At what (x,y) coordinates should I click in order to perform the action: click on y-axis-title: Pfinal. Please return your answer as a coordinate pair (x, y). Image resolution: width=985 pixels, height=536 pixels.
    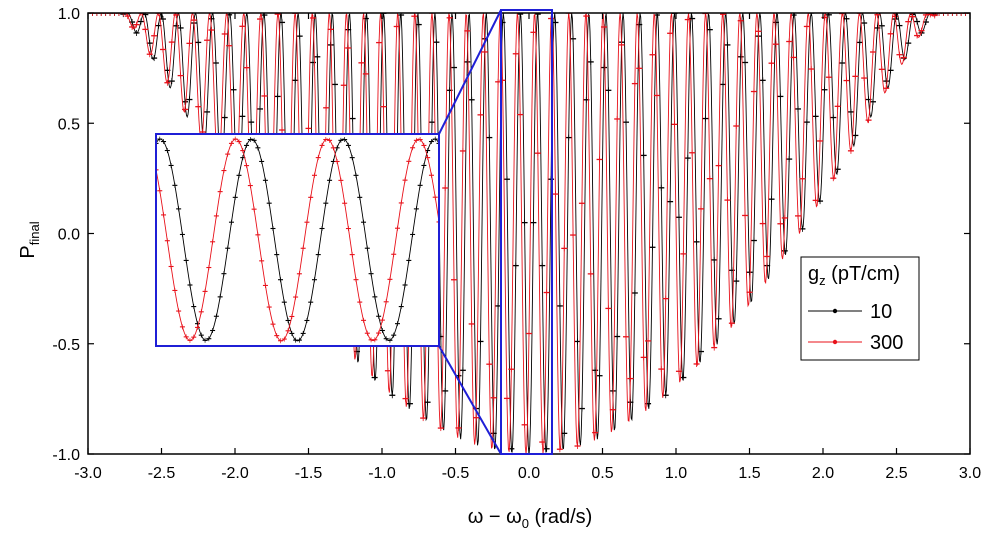
    Looking at the image, I should click on (29, 239).